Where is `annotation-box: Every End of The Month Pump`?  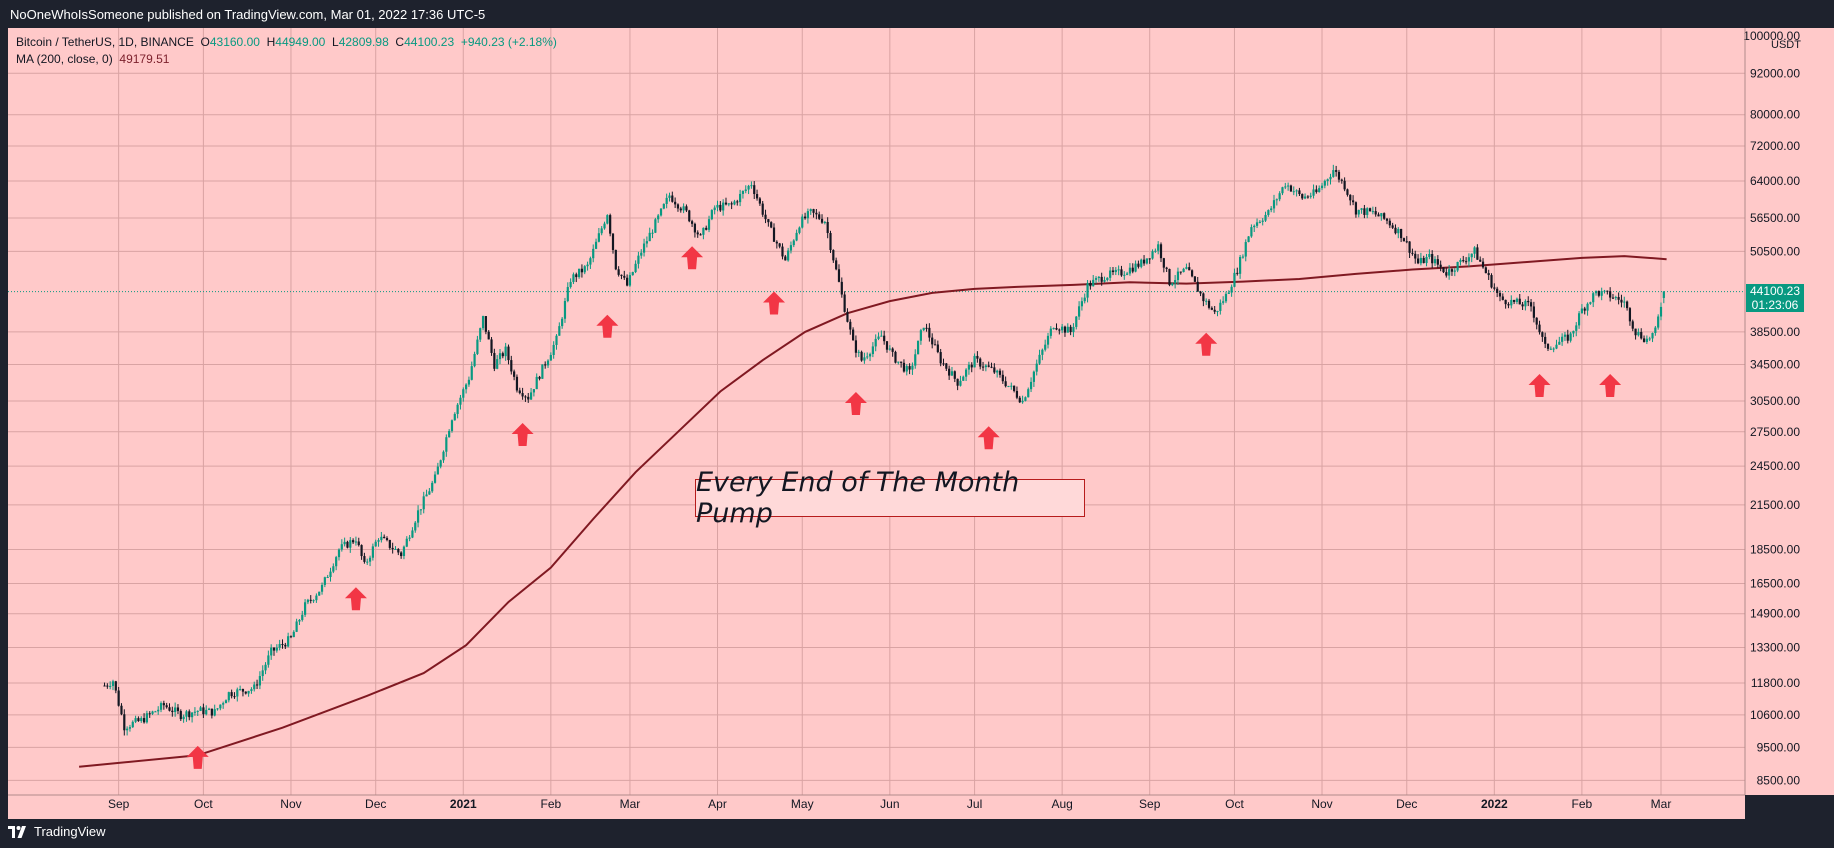 annotation-box: Every End of The Month Pump is located at coordinates (890, 498).